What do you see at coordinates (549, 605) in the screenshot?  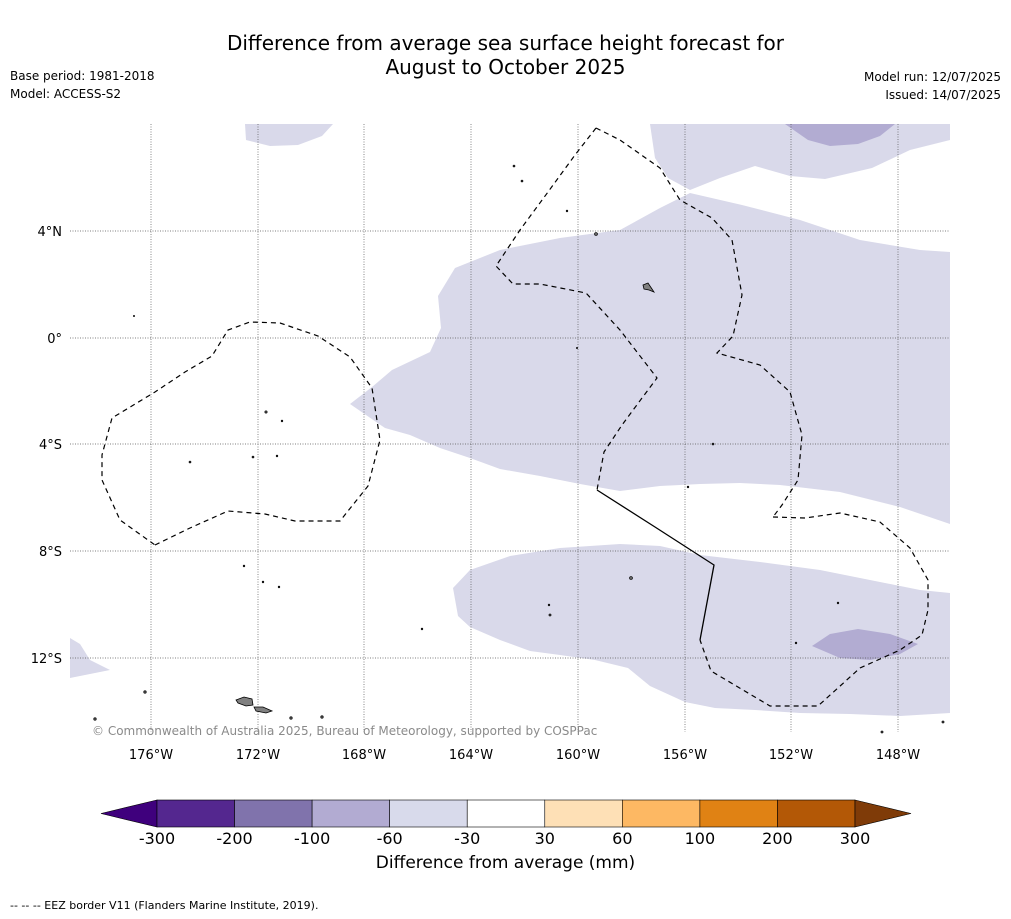 I see `island-m` at bounding box center [549, 605].